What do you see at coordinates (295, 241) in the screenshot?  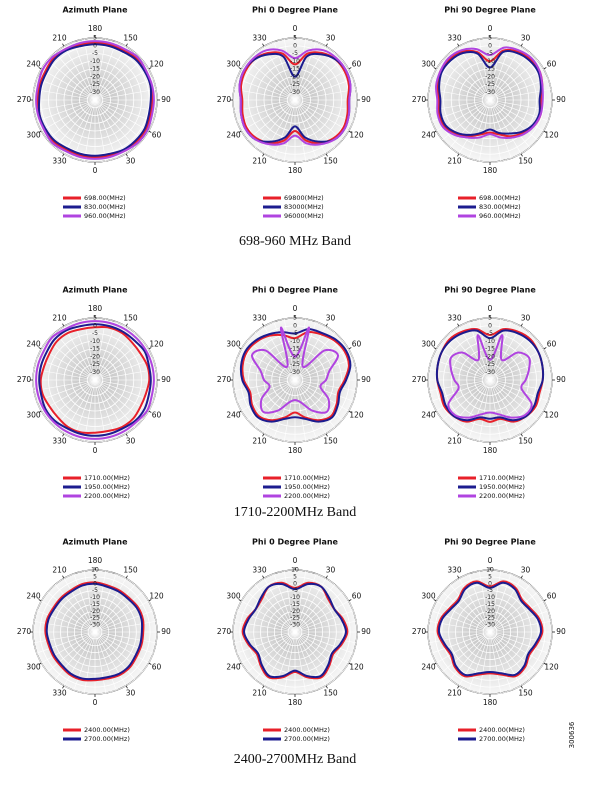 I see `band-label: 698-960 MHz Band` at bounding box center [295, 241].